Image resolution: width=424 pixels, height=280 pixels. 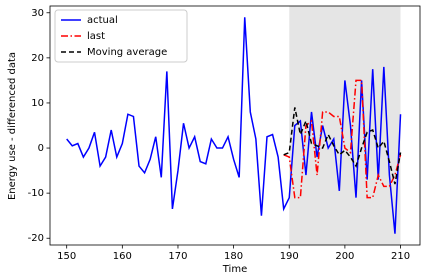 What do you see at coordinates (12, 126) in the screenshot?
I see `y-axis-label: Energy use - differenced data` at bounding box center [12, 126].